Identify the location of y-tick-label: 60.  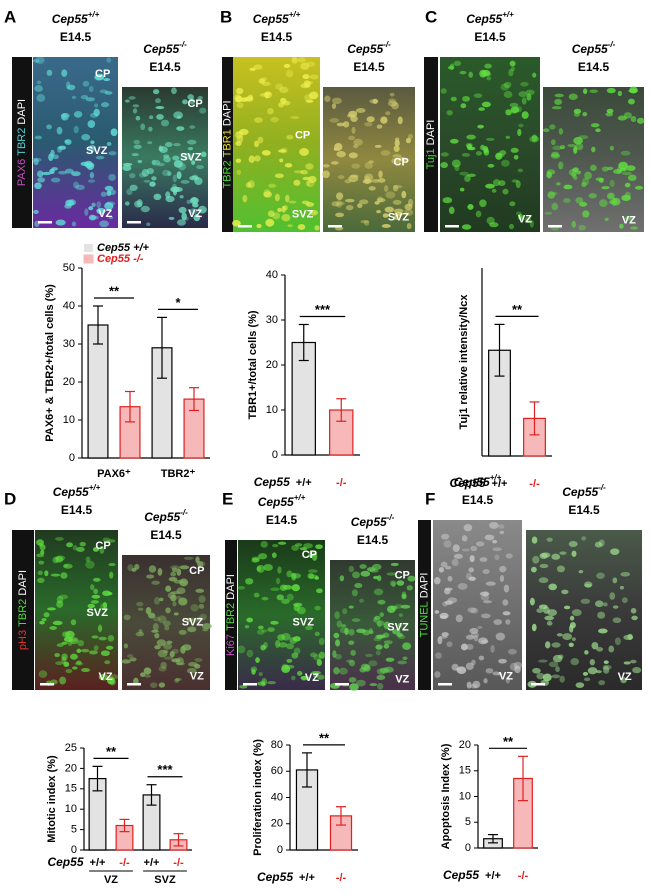
(277, 771).